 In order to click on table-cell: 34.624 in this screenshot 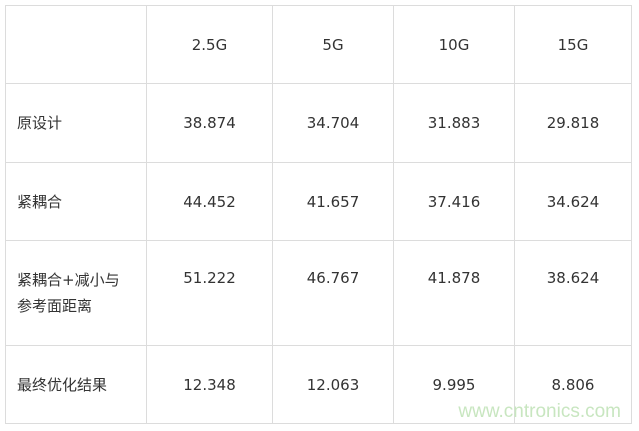, I will do `click(573, 201)`.